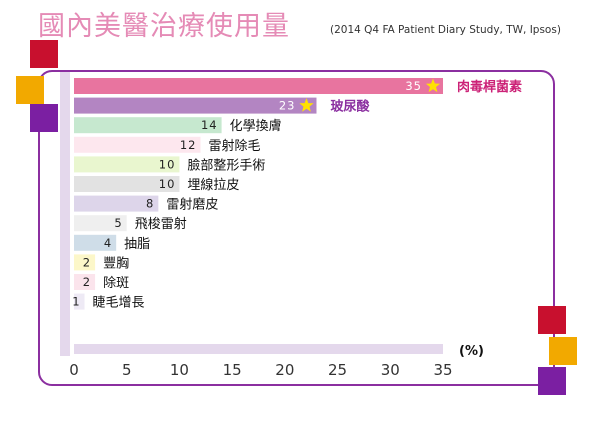 Image resolution: width=600 pixels, height=436 pixels. What do you see at coordinates (44, 118) in the screenshot?
I see `decor-square-purple-top` at bounding box center [44, 118].